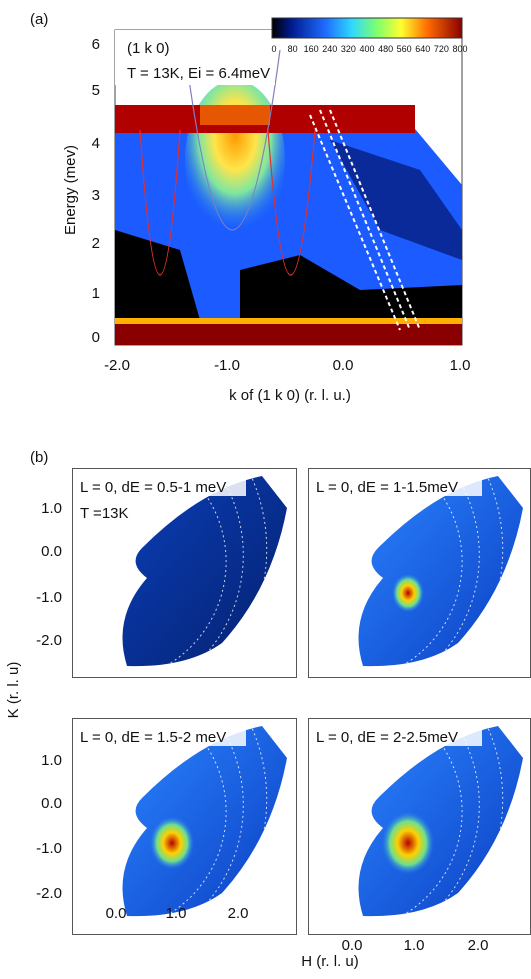 The height and width of the screenshot is (979, 531). I want to click on y-axis-label: K (r. l. u), so click(13, 690).